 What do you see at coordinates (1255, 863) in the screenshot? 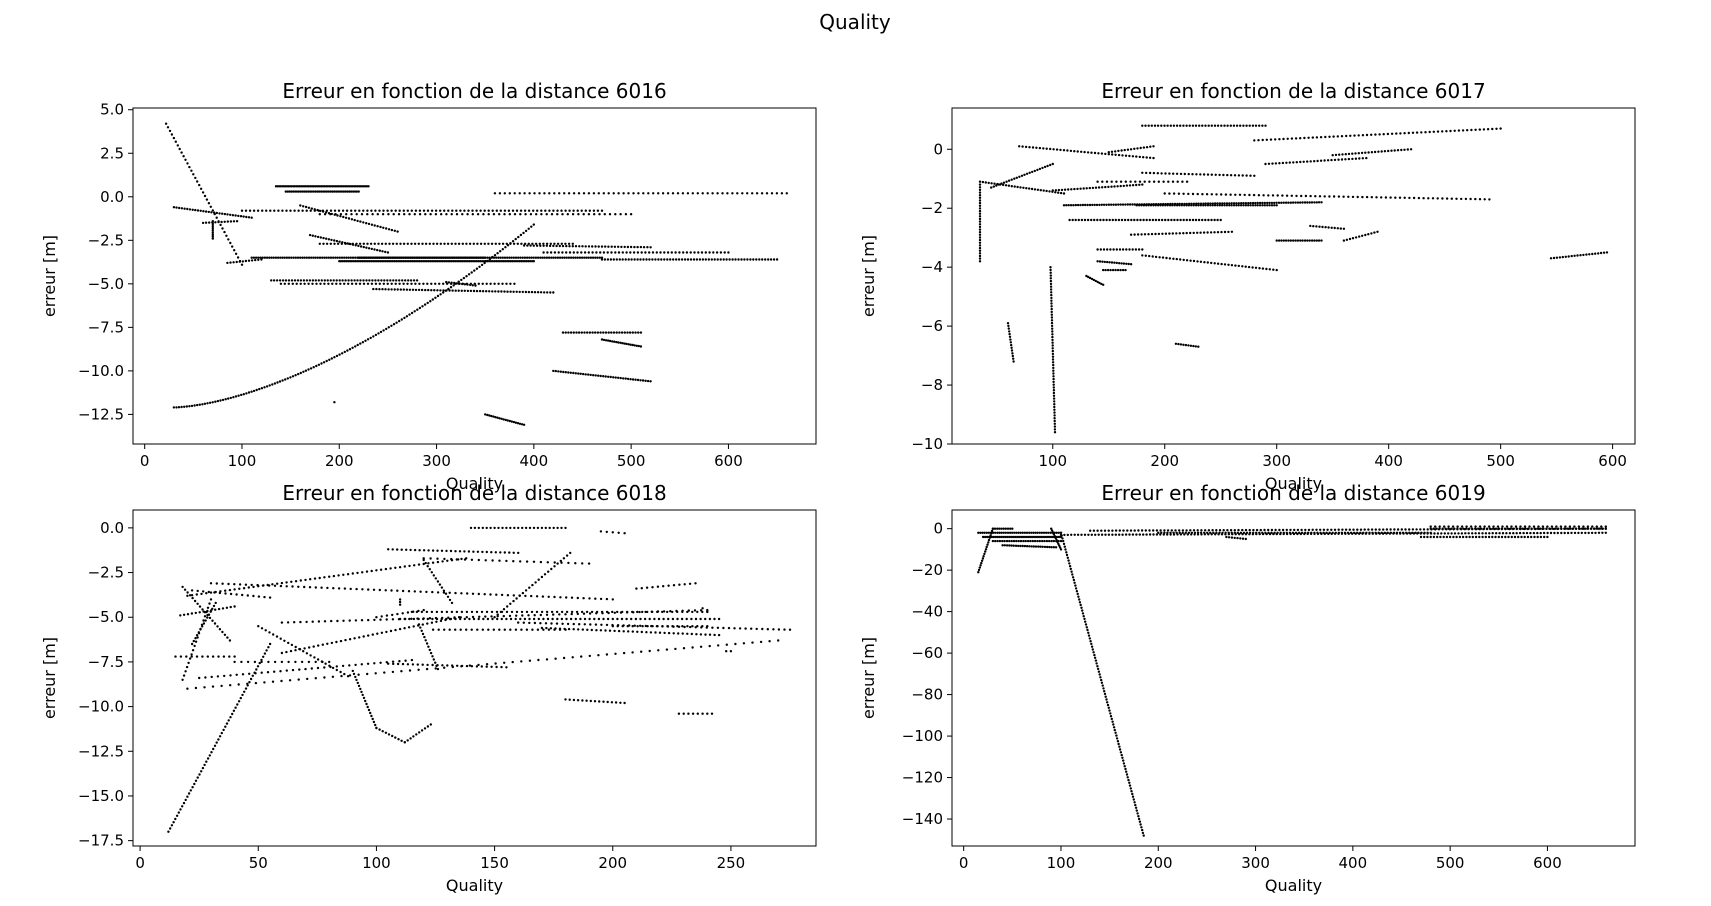
I see `x-tick-label: 300` at bounding box center [1255, 863].